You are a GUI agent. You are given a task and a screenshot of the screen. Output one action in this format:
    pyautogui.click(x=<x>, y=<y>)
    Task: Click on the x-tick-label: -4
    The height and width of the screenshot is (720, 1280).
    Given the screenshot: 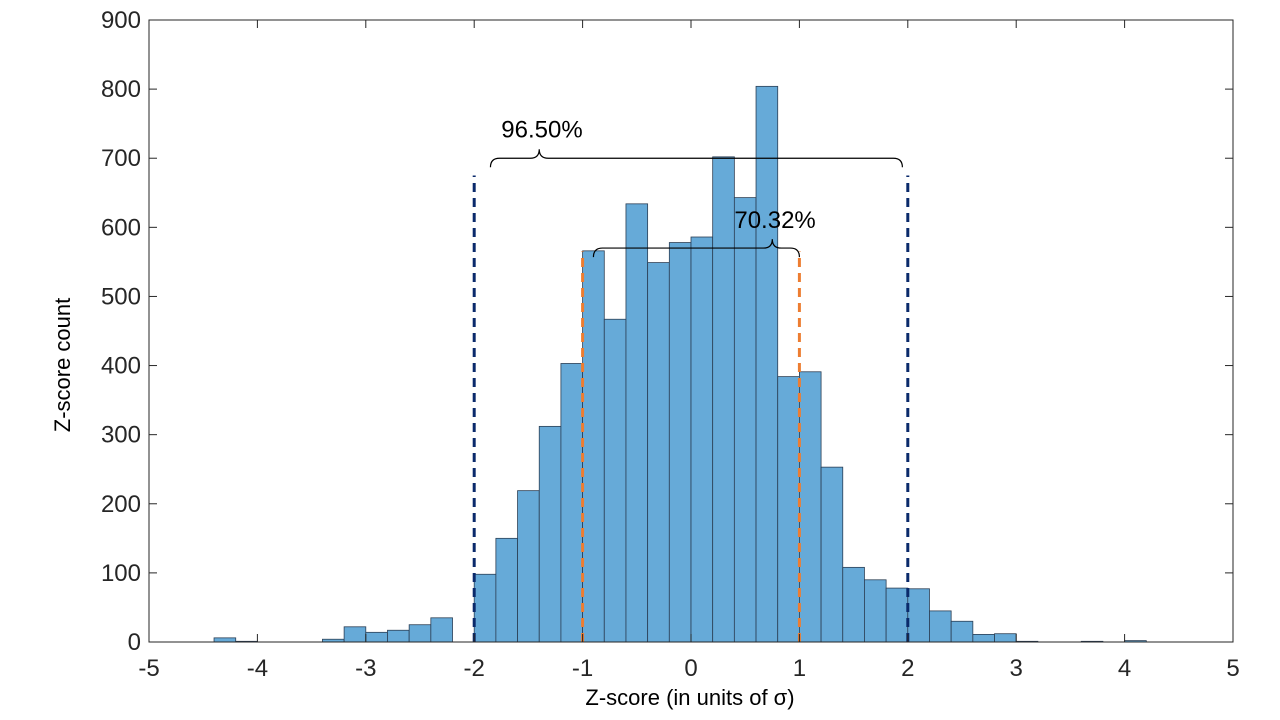 What is the action you would take?
    pyautogui.click(x=257, y=668)
    